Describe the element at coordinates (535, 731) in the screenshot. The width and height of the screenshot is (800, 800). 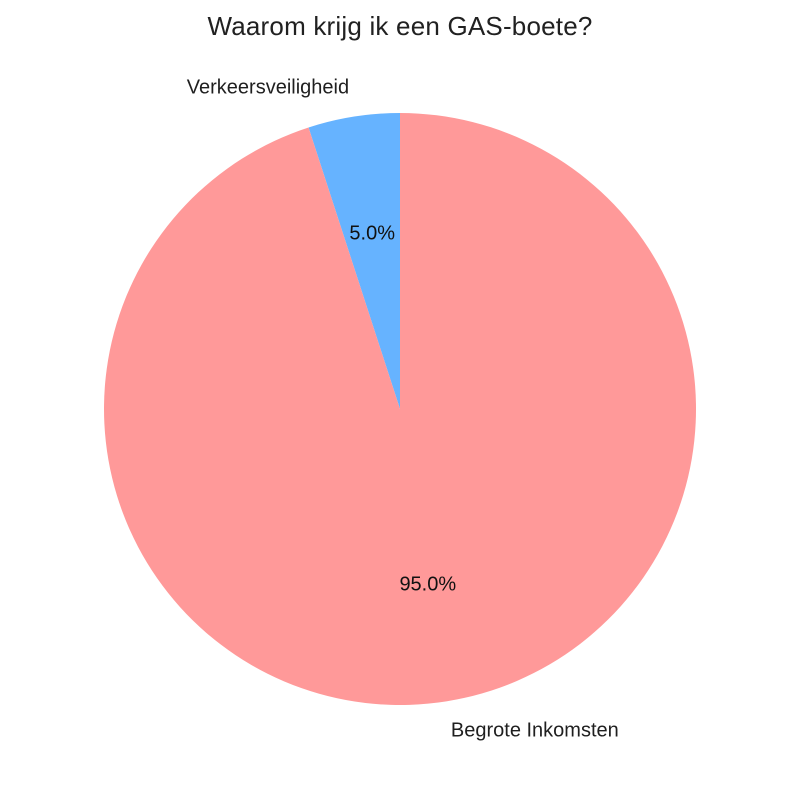
I see `pie-label-begrote-inkomsten: Begrote Inkomsten` at that location.